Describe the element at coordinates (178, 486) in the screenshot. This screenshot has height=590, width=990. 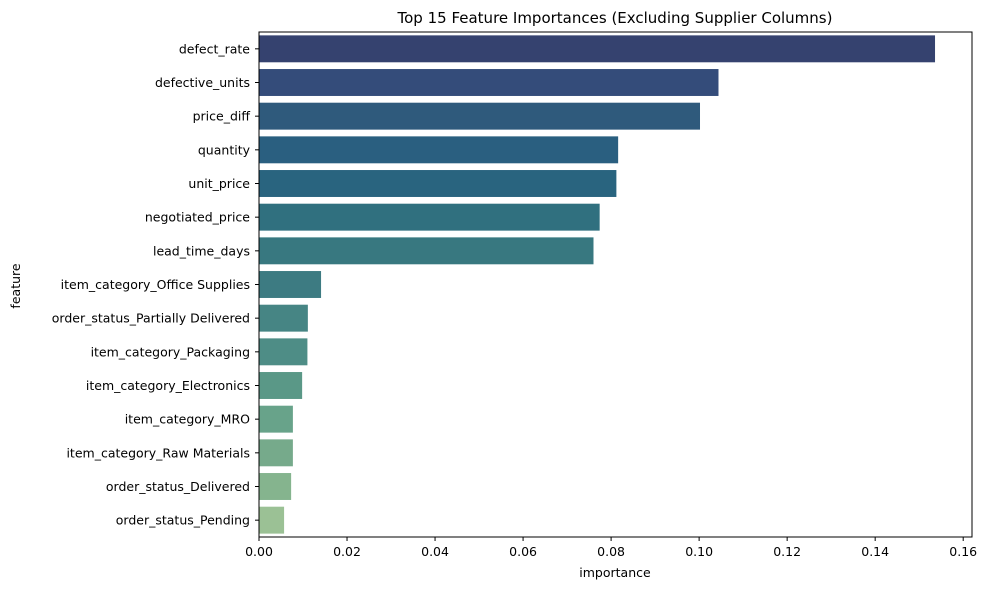
I see `y-tick-label: order_status_Delivered` at that location.